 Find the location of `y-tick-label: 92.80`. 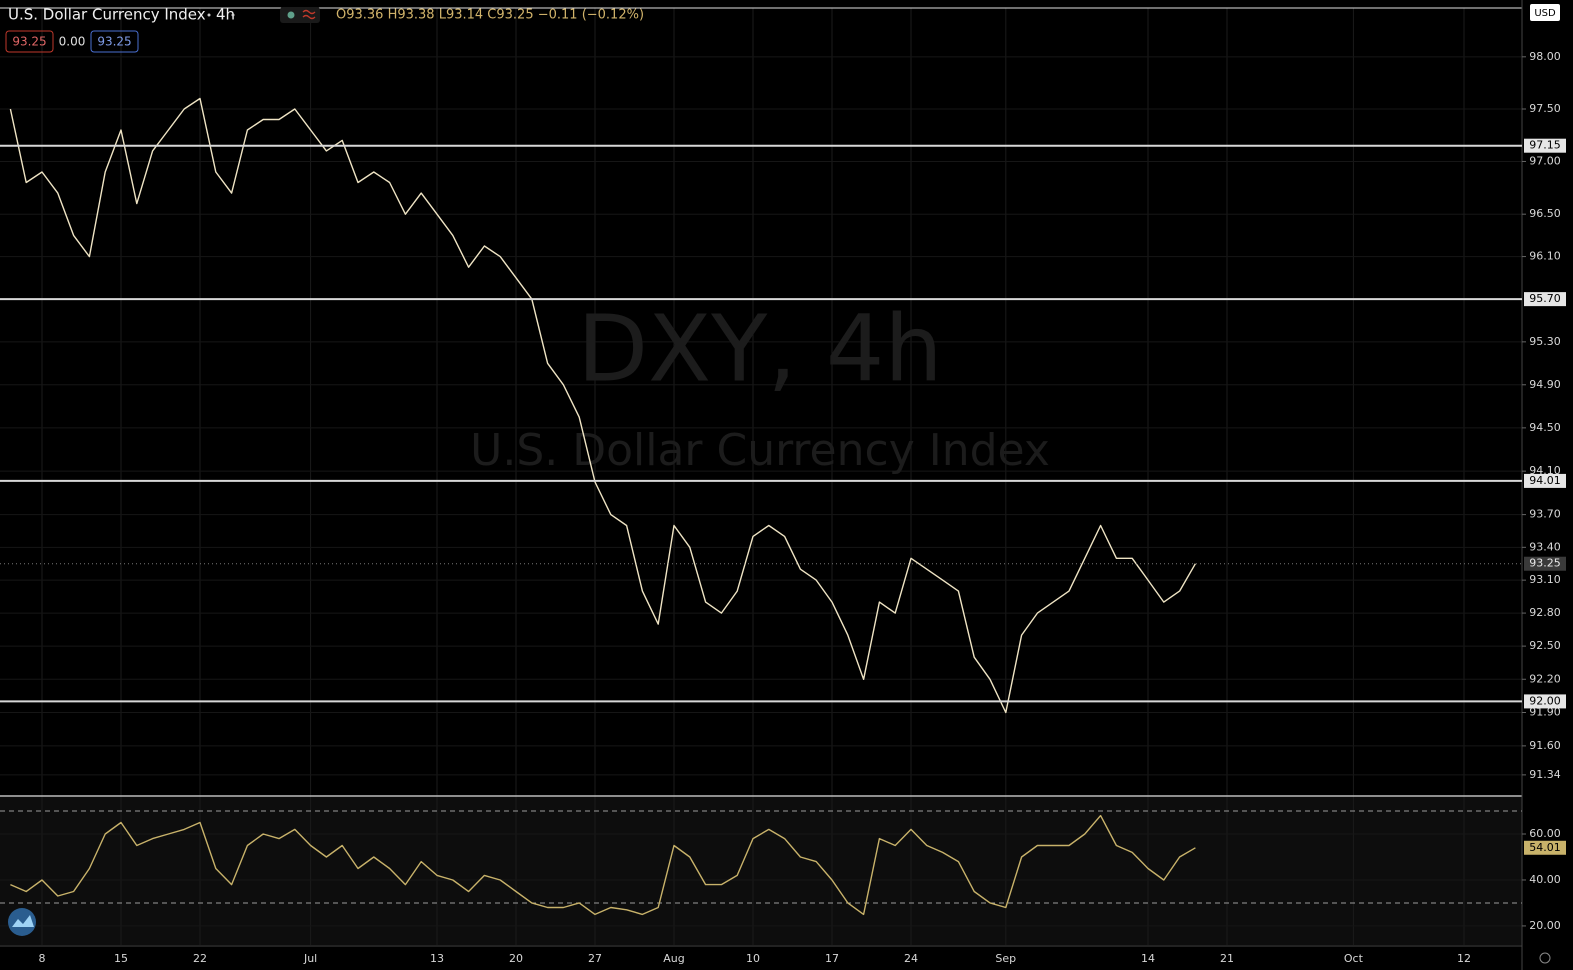

y-tick-label: 92.80 is located at coordinates (1545, 612).